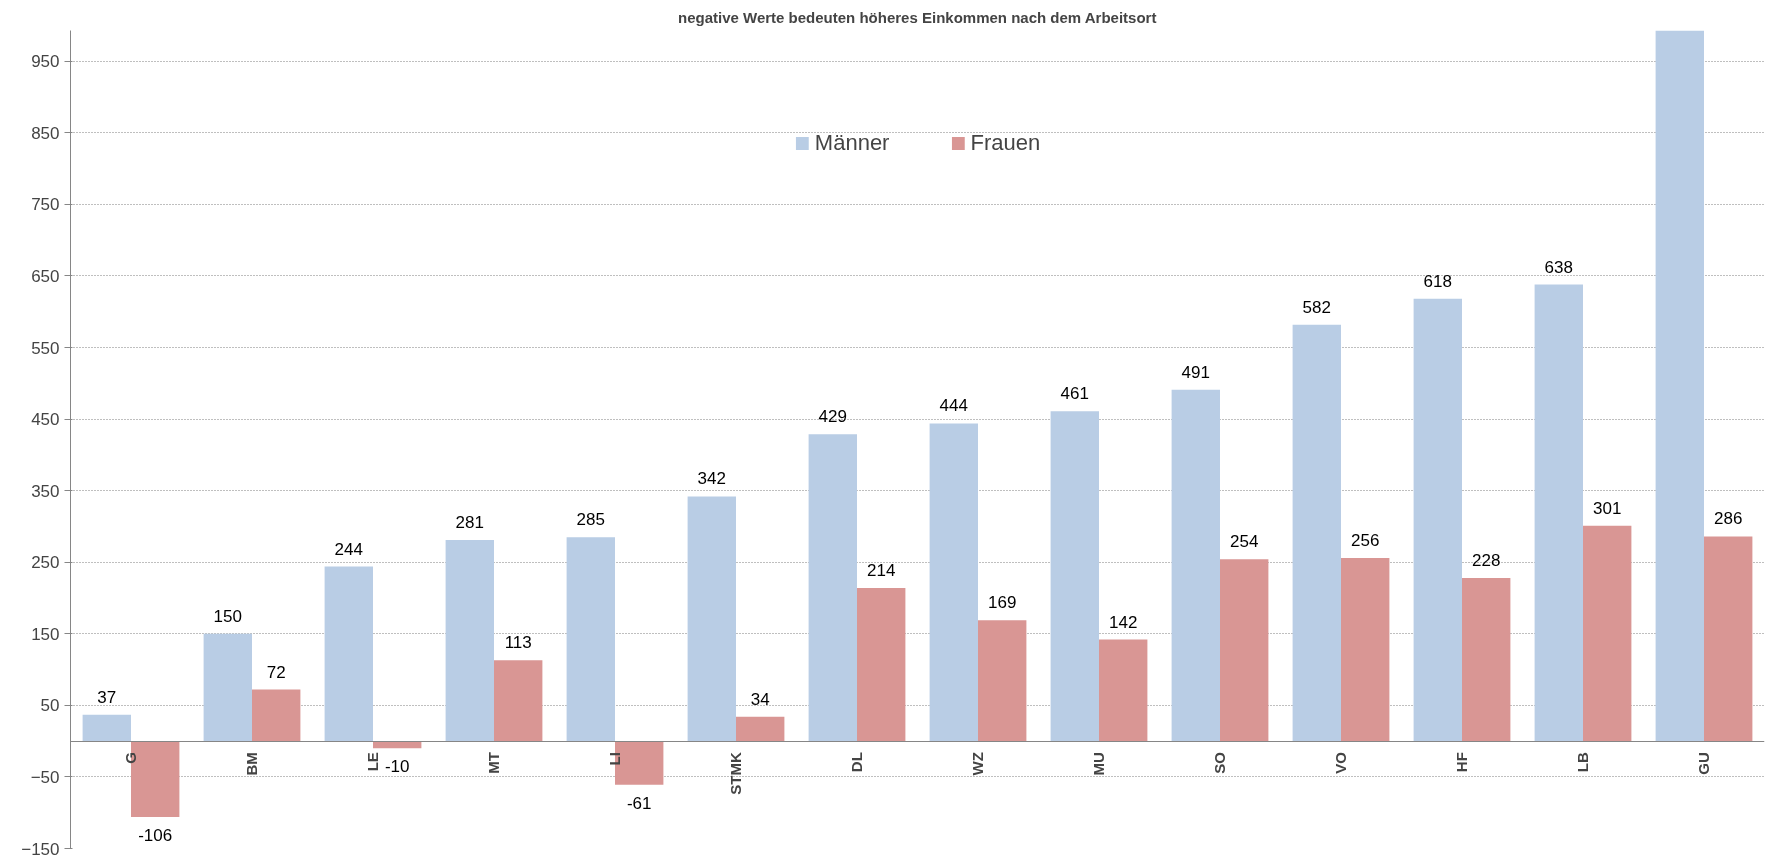 The width and height of the screenshot is (1774, 858). Describe the element at coordinates (1583, 762) in the screenshot. I see `x-tick-label: LB` at that location.